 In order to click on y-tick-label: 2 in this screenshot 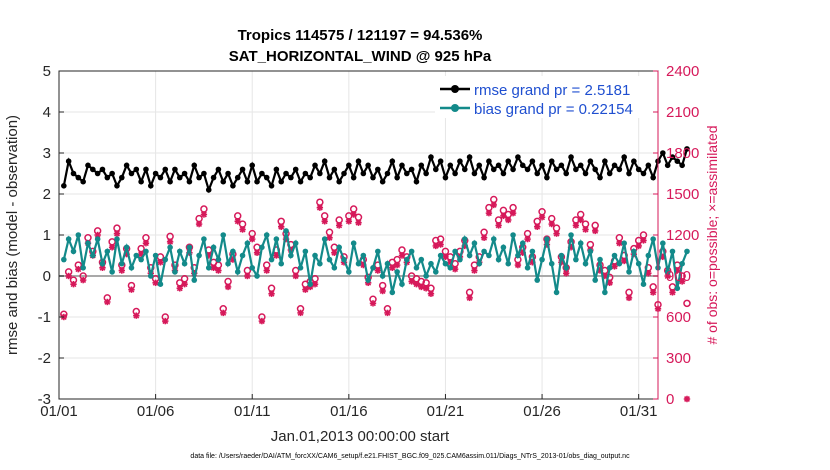, I will do `click(47, 194)`.